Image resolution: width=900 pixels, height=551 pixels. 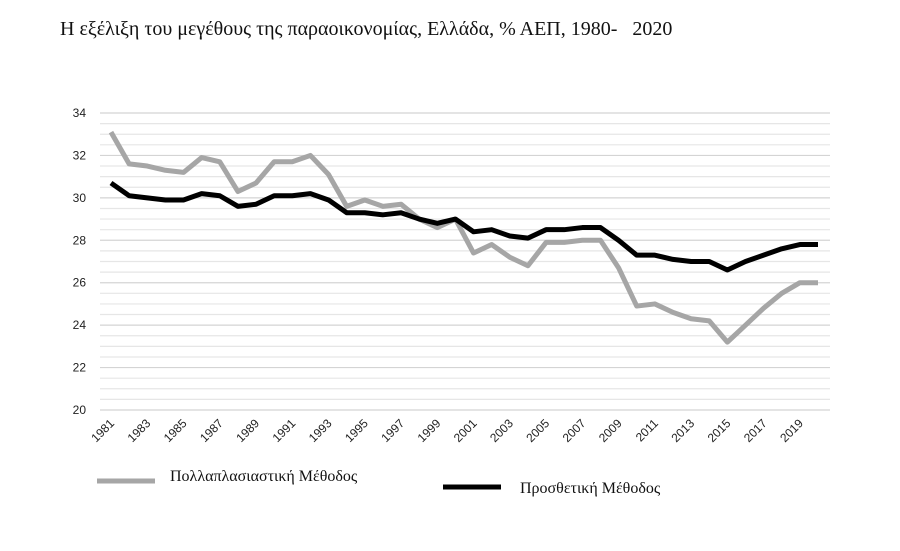 What do you see at coordinates (320, 430) in the screenshot?
I see `x-tick-label: 1993` at bounding box center [320, 430].